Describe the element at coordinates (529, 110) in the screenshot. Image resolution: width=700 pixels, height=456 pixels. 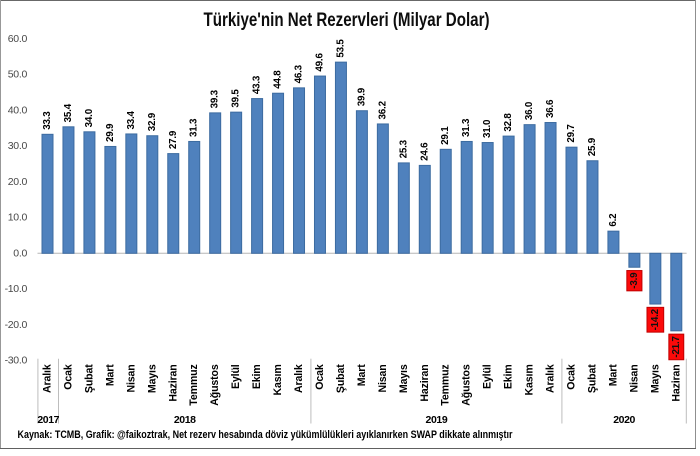
I see `svg-text: 36.0` at that location.